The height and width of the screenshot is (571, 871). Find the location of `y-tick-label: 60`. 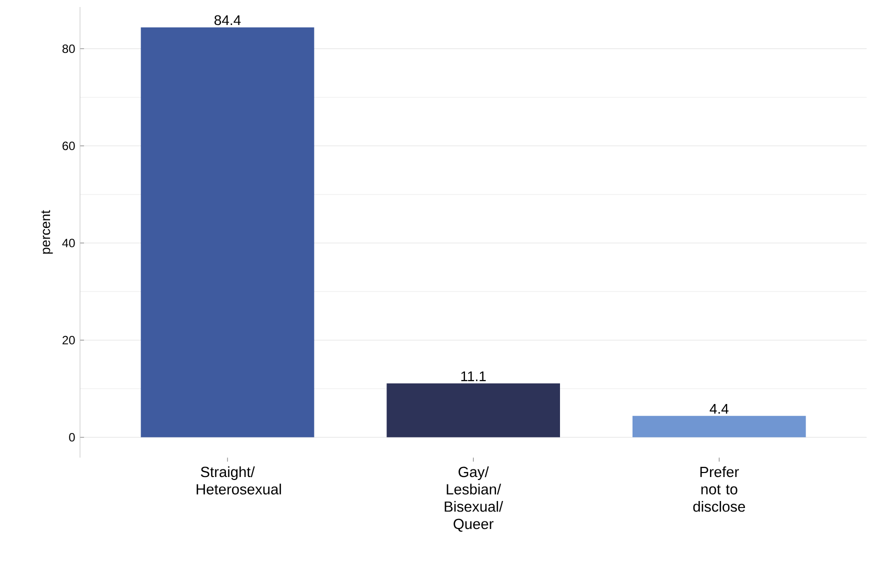

y-tick-label: 60 is located at coordinates (68, 146).